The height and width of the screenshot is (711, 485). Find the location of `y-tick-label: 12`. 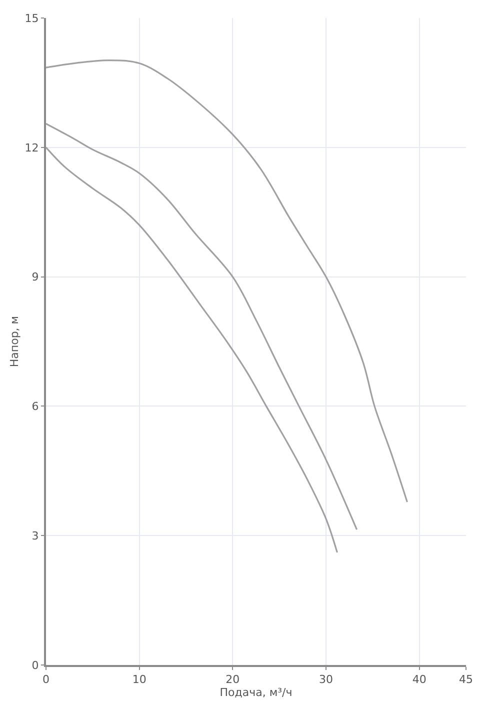

y-tick-label: 12 is located at coordinates (31, 147).